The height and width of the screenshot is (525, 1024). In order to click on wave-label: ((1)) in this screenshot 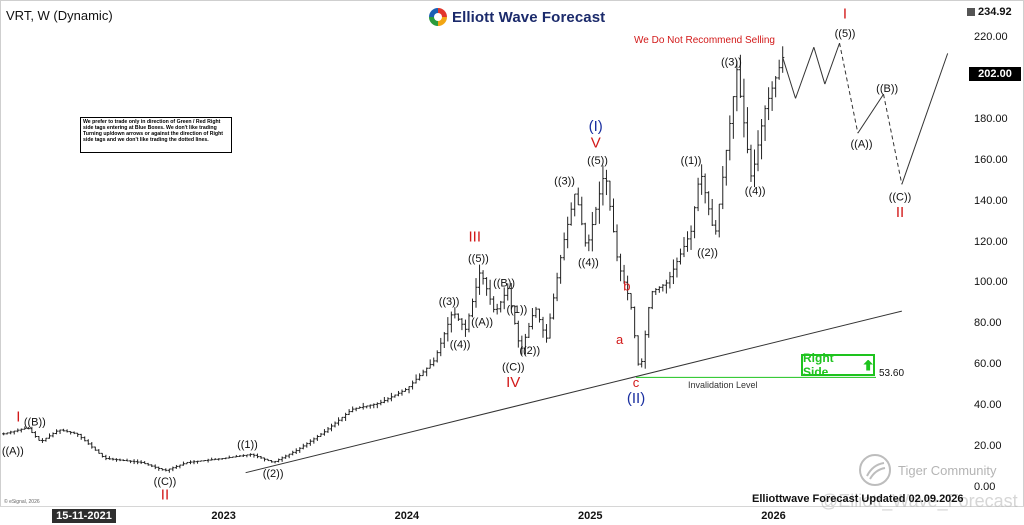, I will do `click(691, 161)`.